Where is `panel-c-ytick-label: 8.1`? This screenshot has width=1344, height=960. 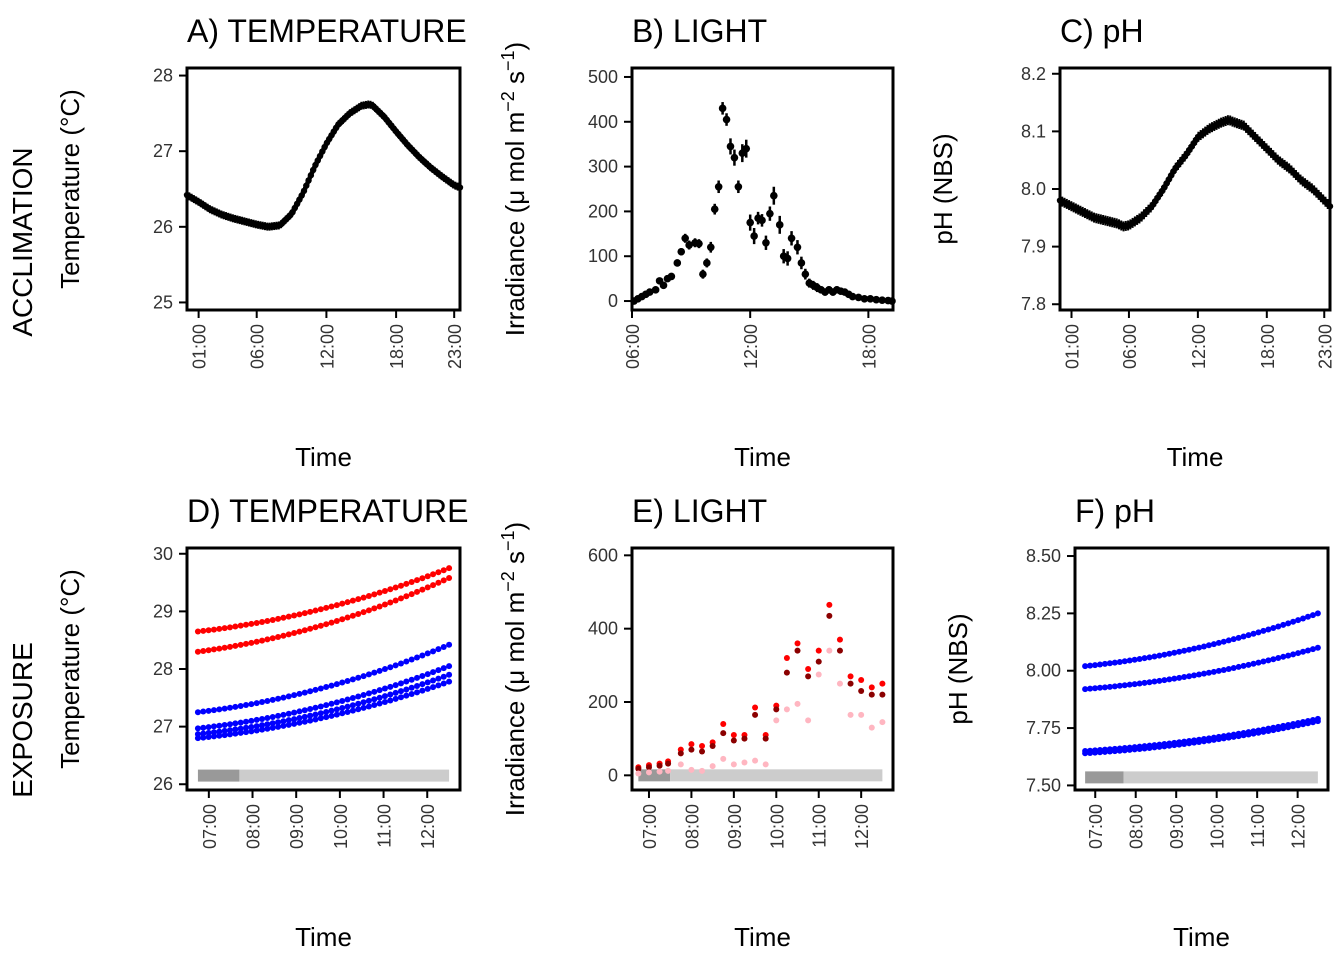
panel-c-ytick-label: 8.1 is located at coordinates (1033, 131).